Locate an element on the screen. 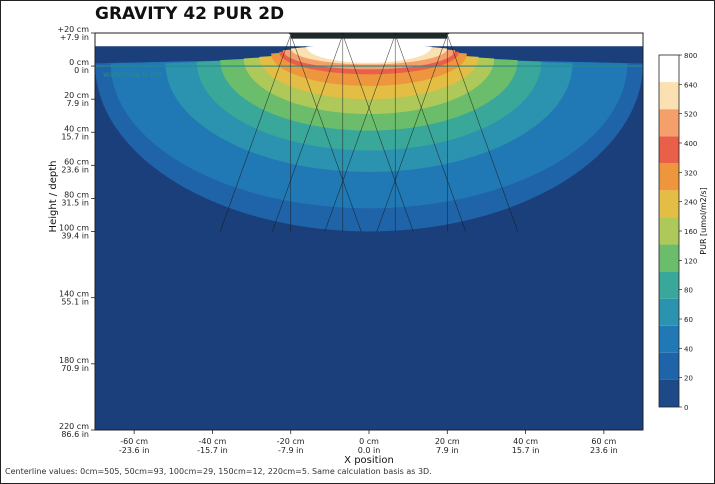 The image size is (715, 484). x-tick-label: -15.7 in is located at coordinates (212, 450).